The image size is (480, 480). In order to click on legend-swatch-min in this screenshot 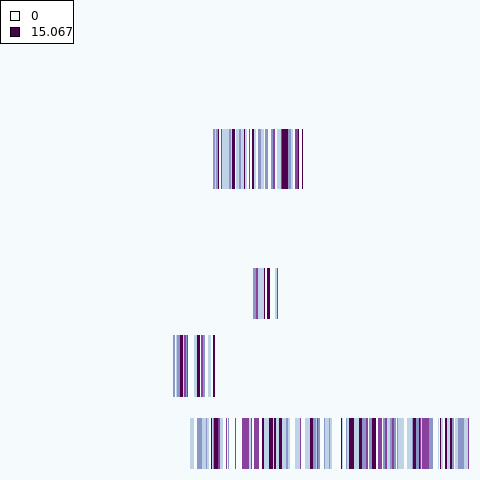, I will do `click(15, 16)`.